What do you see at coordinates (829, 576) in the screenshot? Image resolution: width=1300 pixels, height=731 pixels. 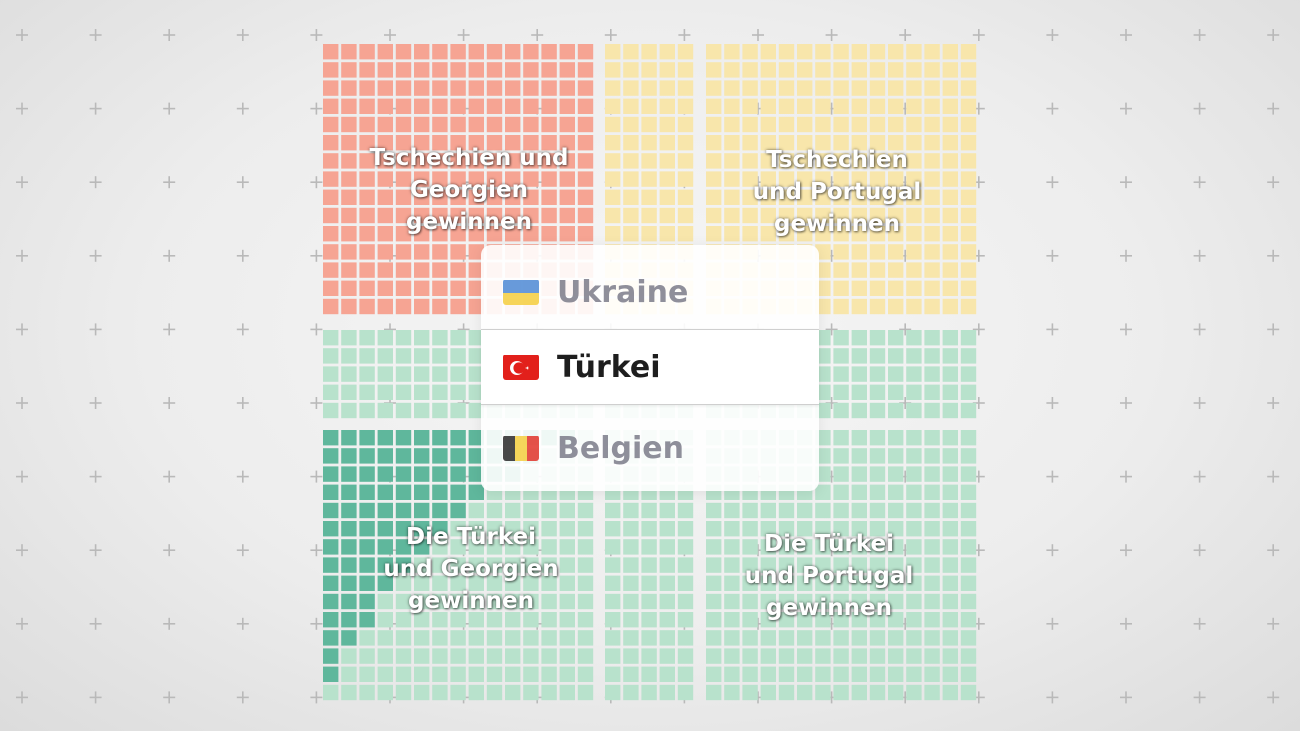 I see `label-bottom-right: Die Türkei und Portugal gewinnen` at bounding box center [829, 576].